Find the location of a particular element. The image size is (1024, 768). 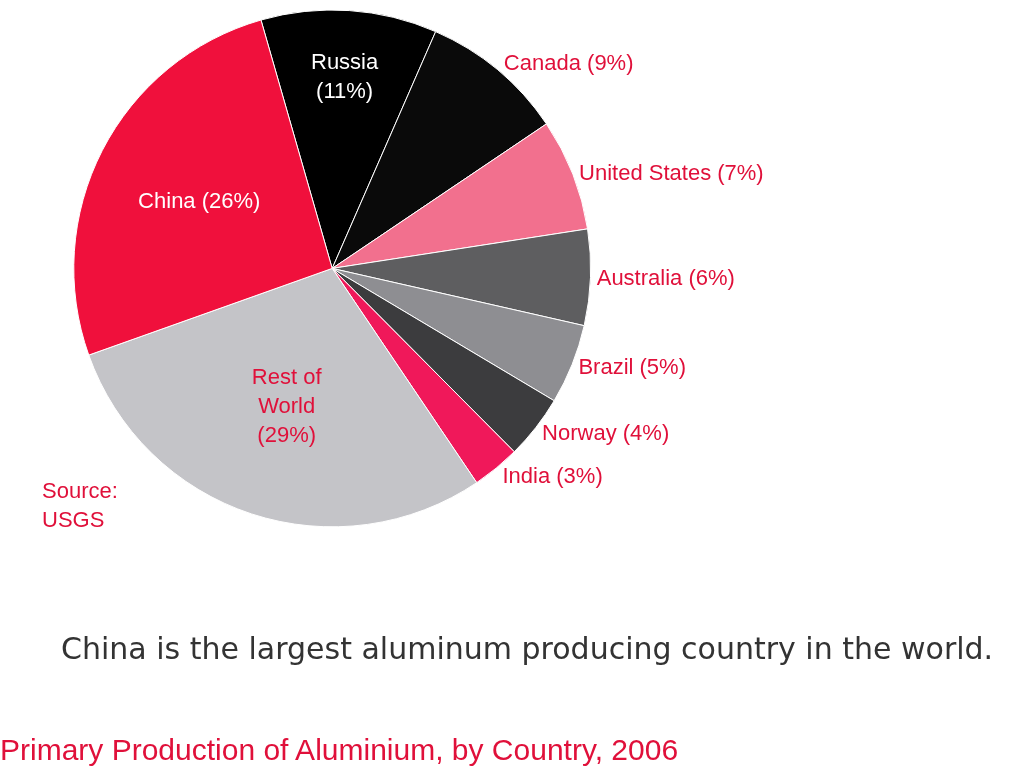

slice-label: Canada (9%) is located at coordinates (568, 62).